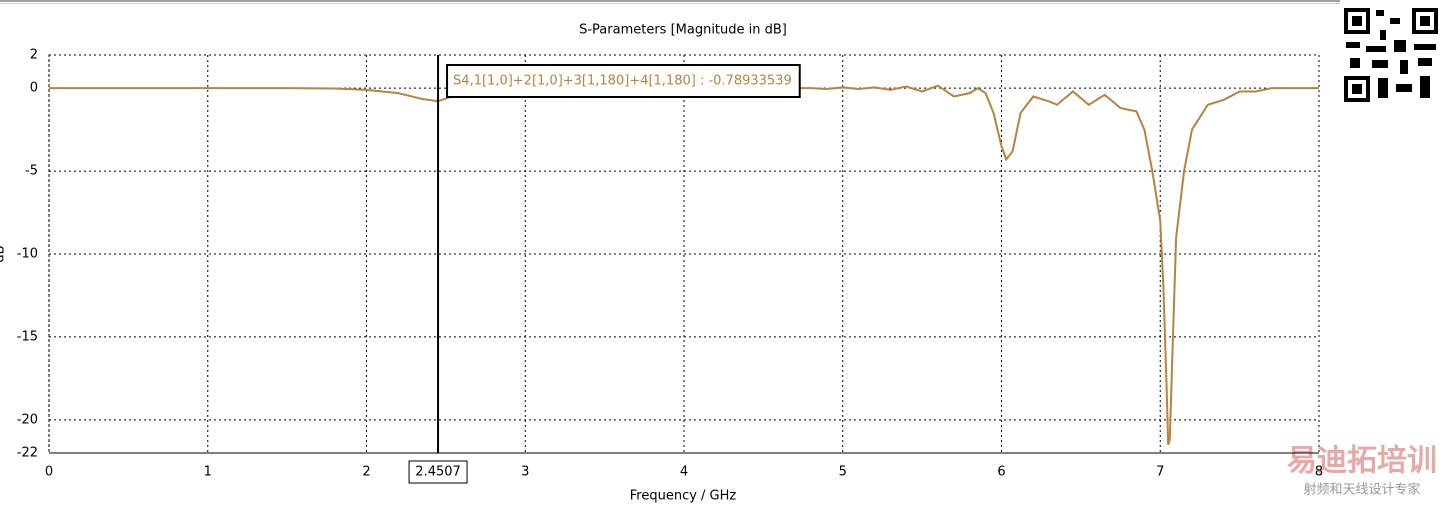  I want to click on x-tick-label: 6, so click(1001, 472).